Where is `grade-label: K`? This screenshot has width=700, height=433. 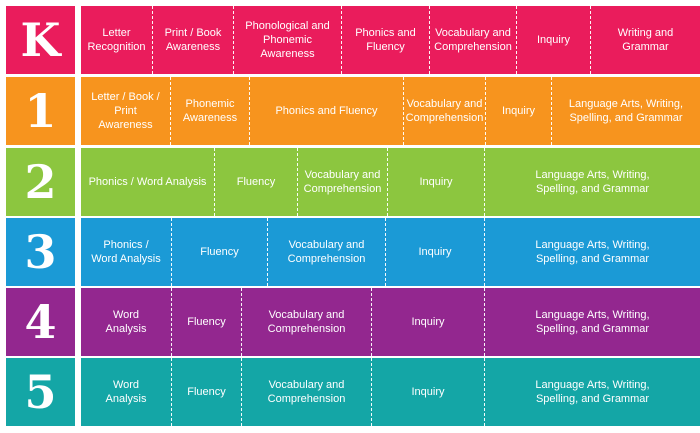 grade-label: K is located at coordinates (40, 40).